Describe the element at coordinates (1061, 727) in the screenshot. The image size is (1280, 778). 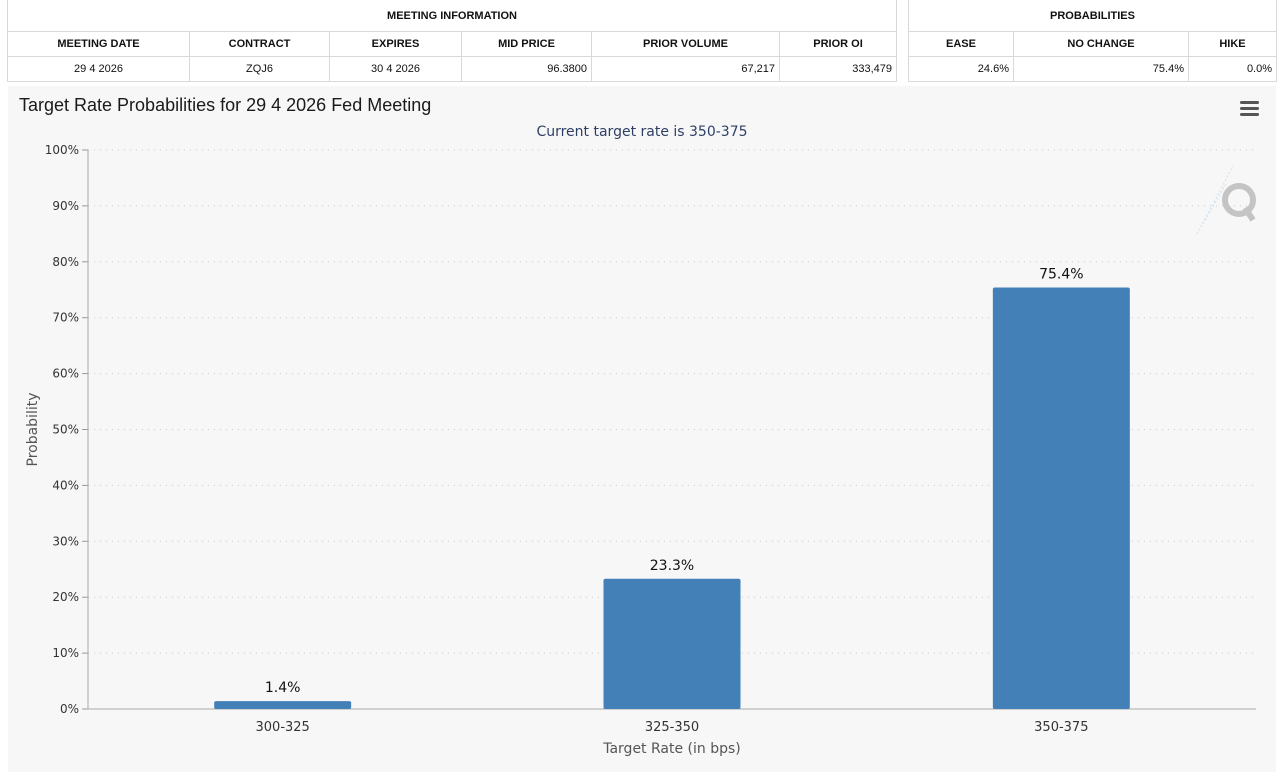
I see `x-tick-label: 350-375` at that location.